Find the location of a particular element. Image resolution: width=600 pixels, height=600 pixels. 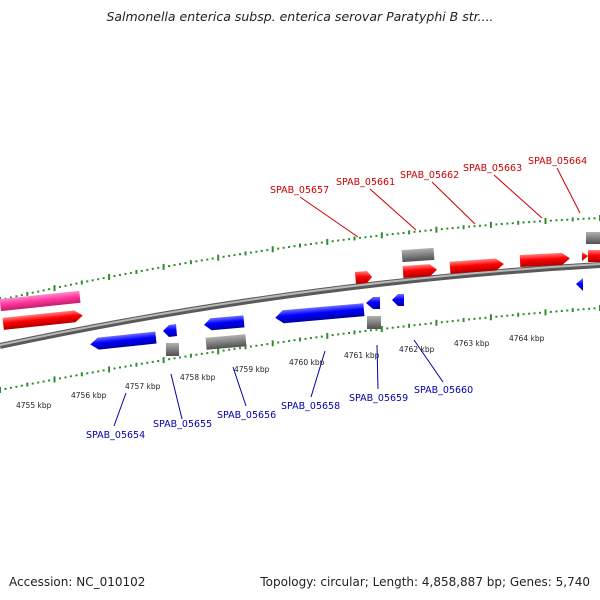

gene-label: SPAB_05656 is located at coordinates (246, 415).